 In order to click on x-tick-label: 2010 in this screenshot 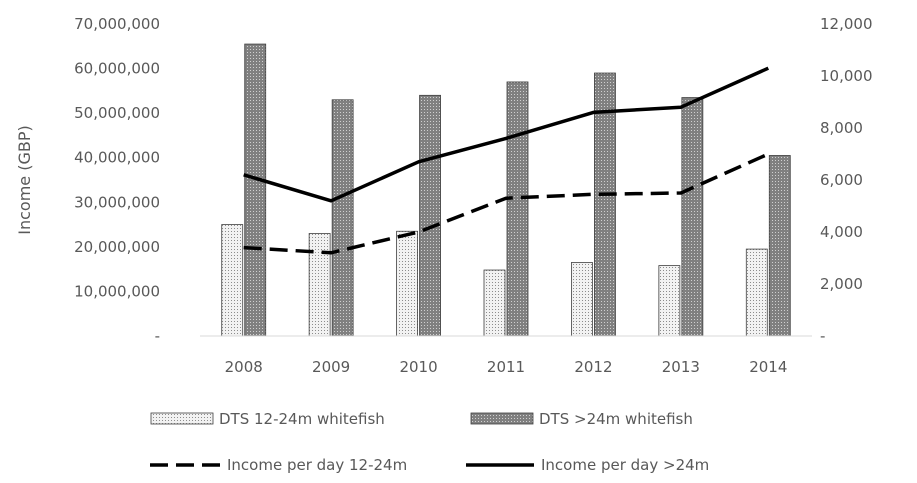, I will do `click(418, 367)`.